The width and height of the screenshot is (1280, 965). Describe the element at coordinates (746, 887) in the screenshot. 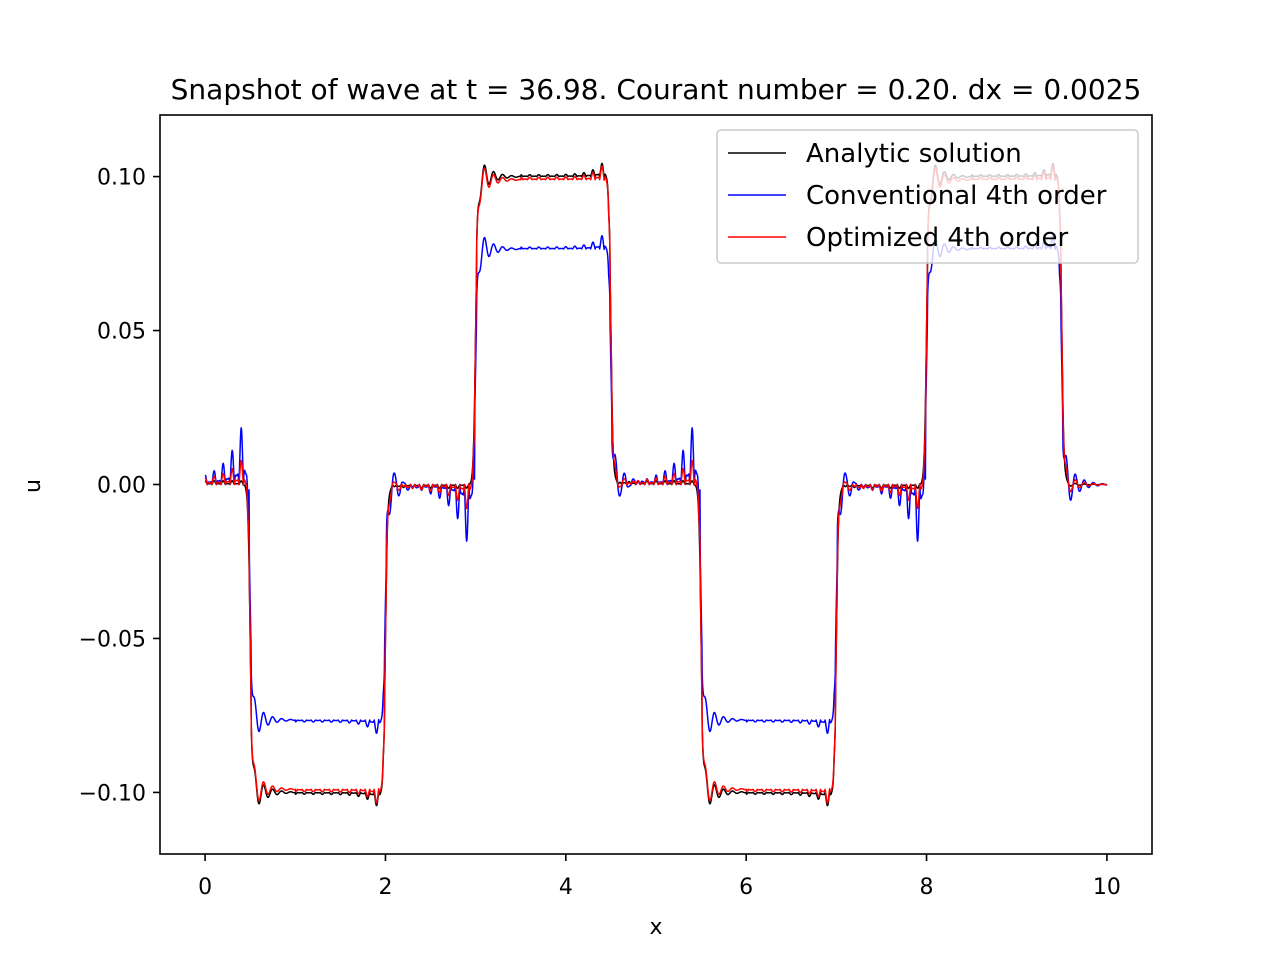

I see `x-tick-label: 6` at that location.